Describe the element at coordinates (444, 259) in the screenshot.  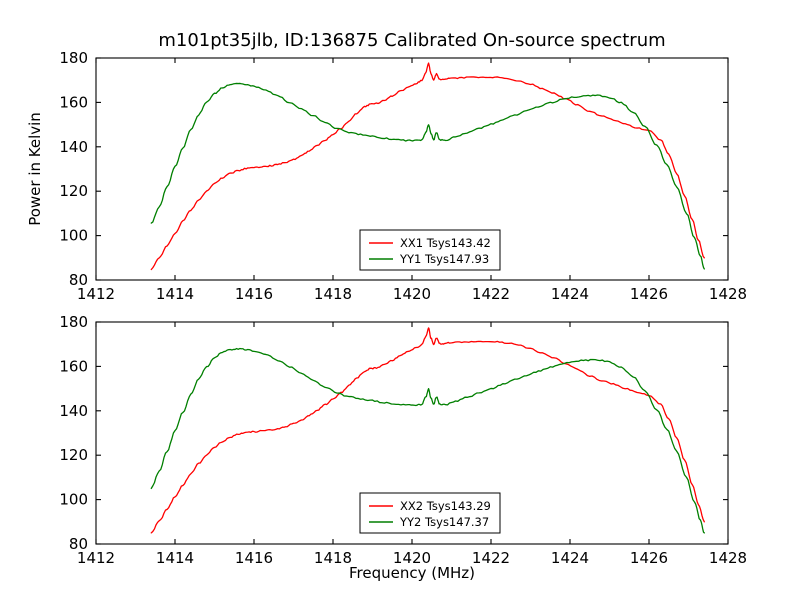
I see `legend-label: YY1 Tsys147.93` at that location.